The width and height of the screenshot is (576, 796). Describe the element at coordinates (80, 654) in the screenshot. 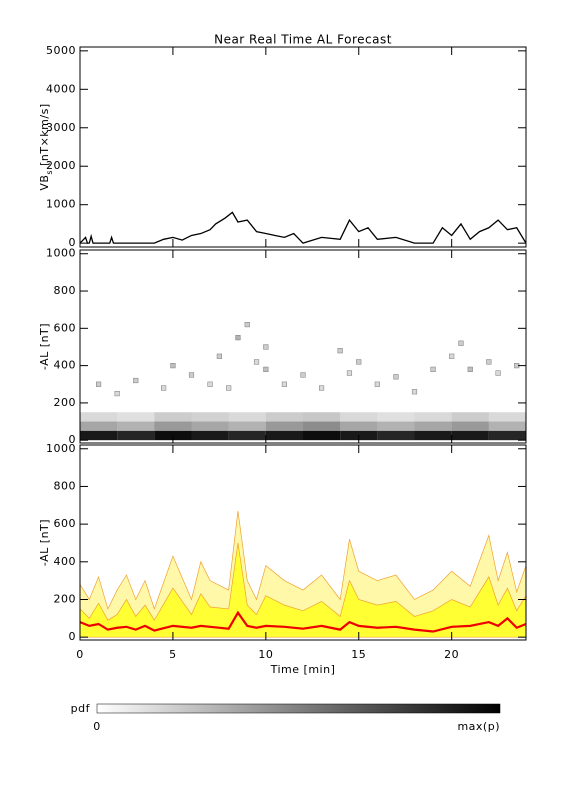

I see `x-tick-label: 0` at that location.